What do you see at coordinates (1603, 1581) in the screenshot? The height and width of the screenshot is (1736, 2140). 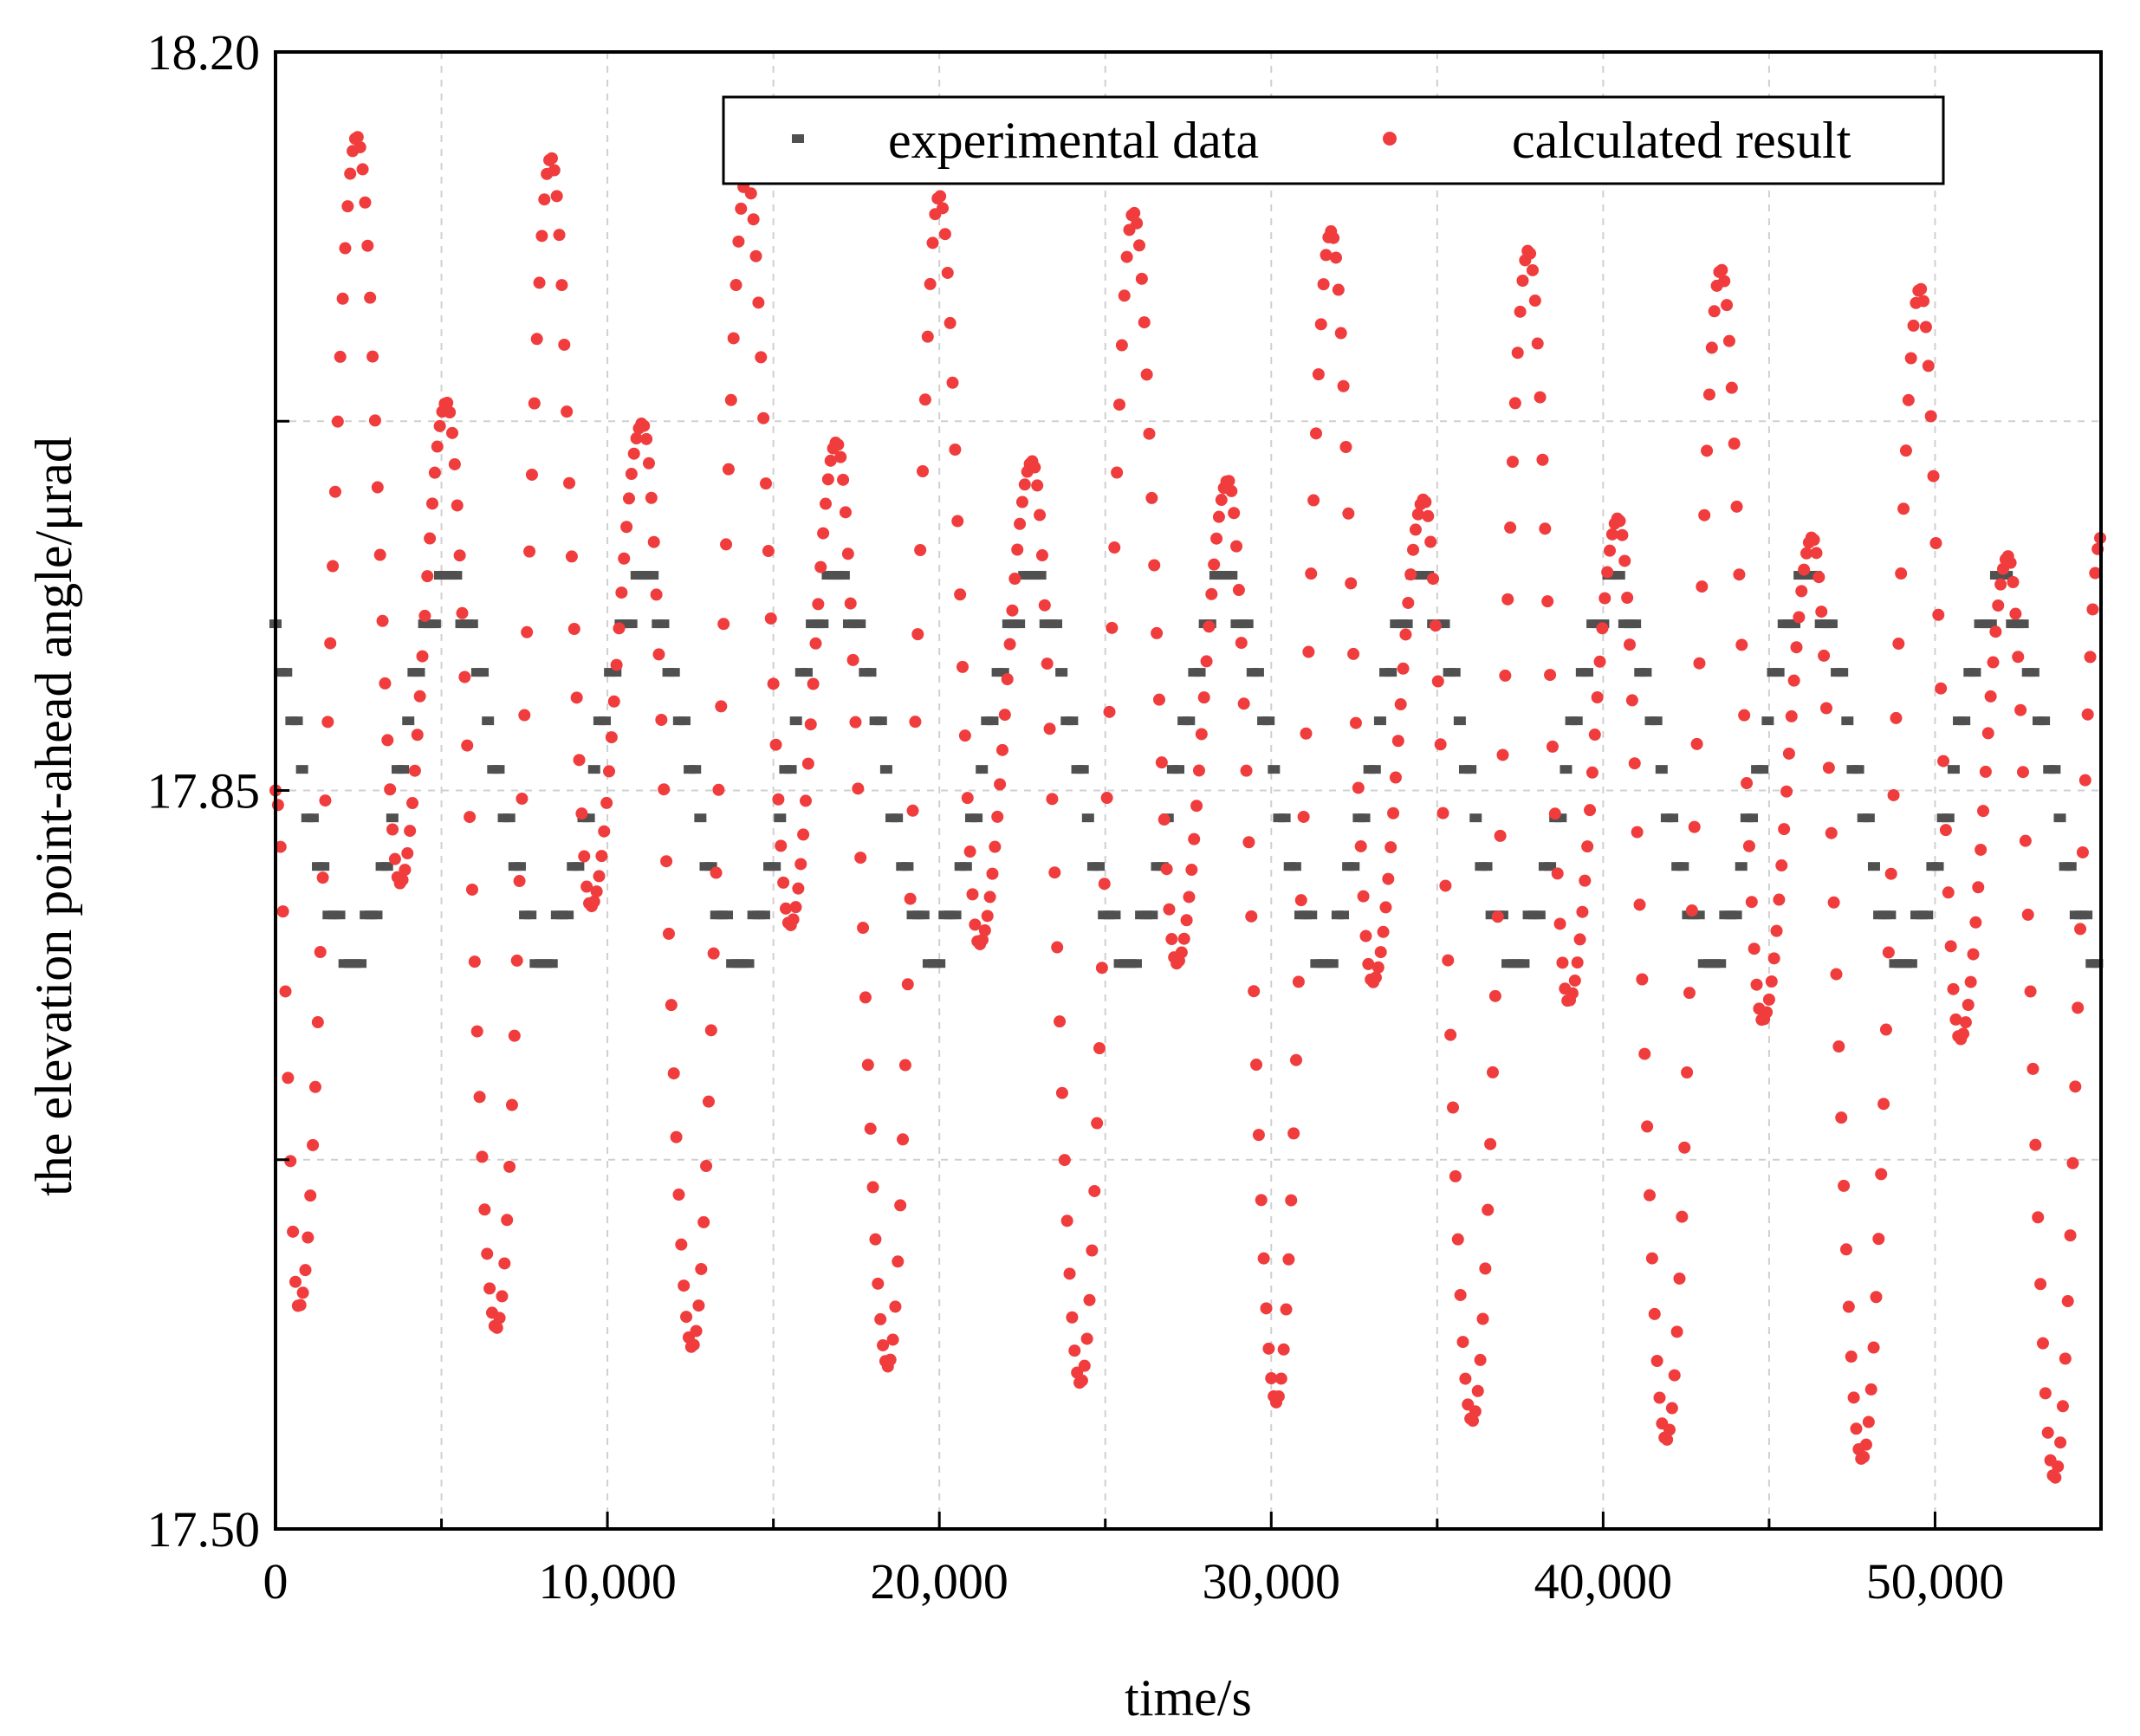 I see `x-tick-label: 40,000` at bounding box center [1603, 1581].